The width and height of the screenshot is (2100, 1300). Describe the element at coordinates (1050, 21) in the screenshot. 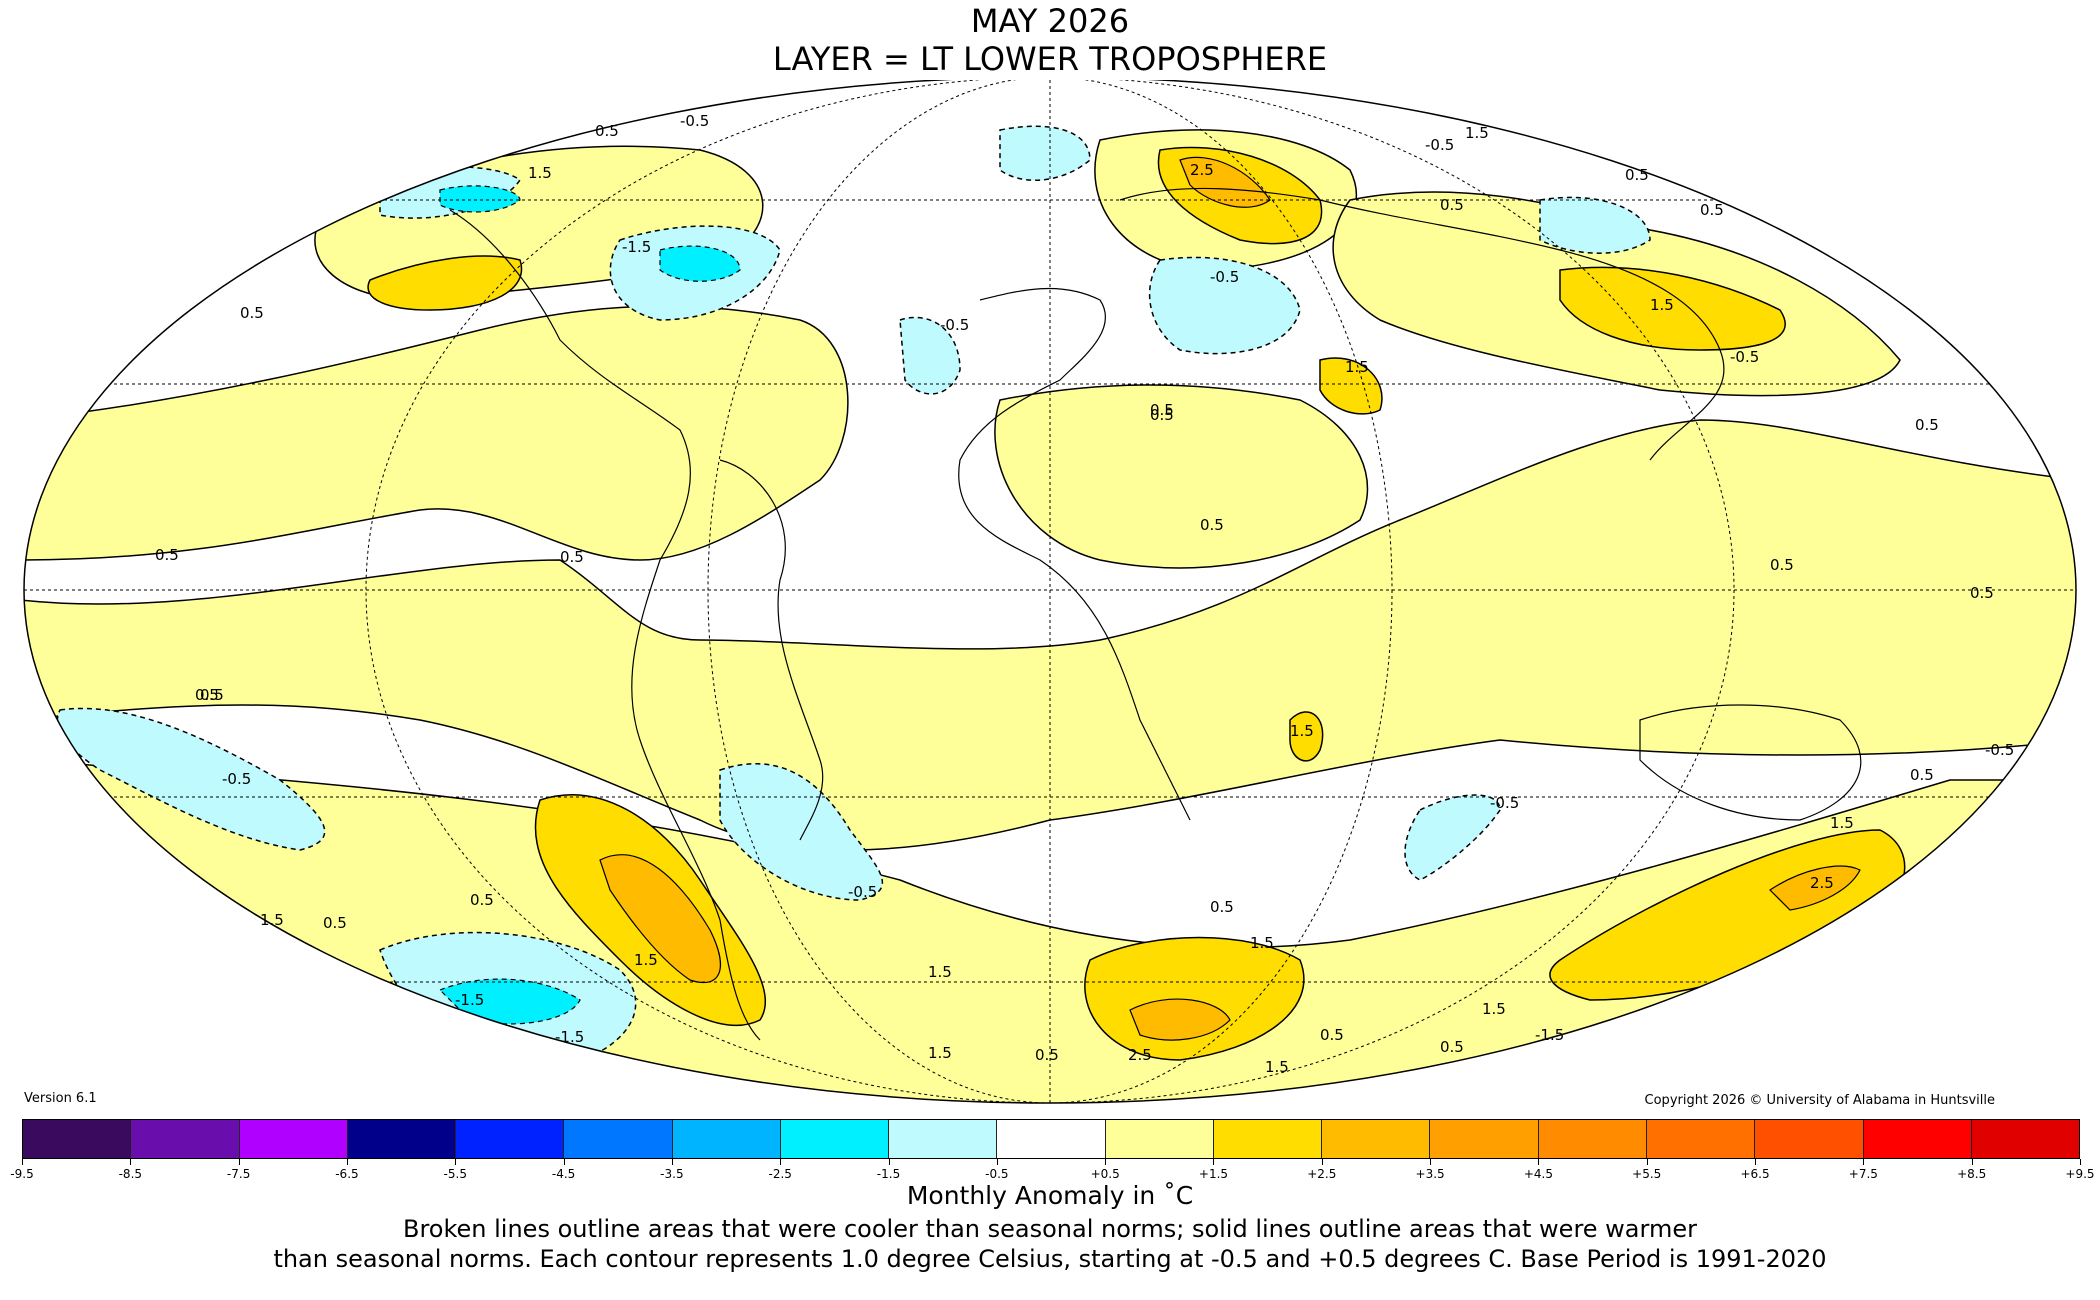

I see `map-title: MAY 2026` at that location.